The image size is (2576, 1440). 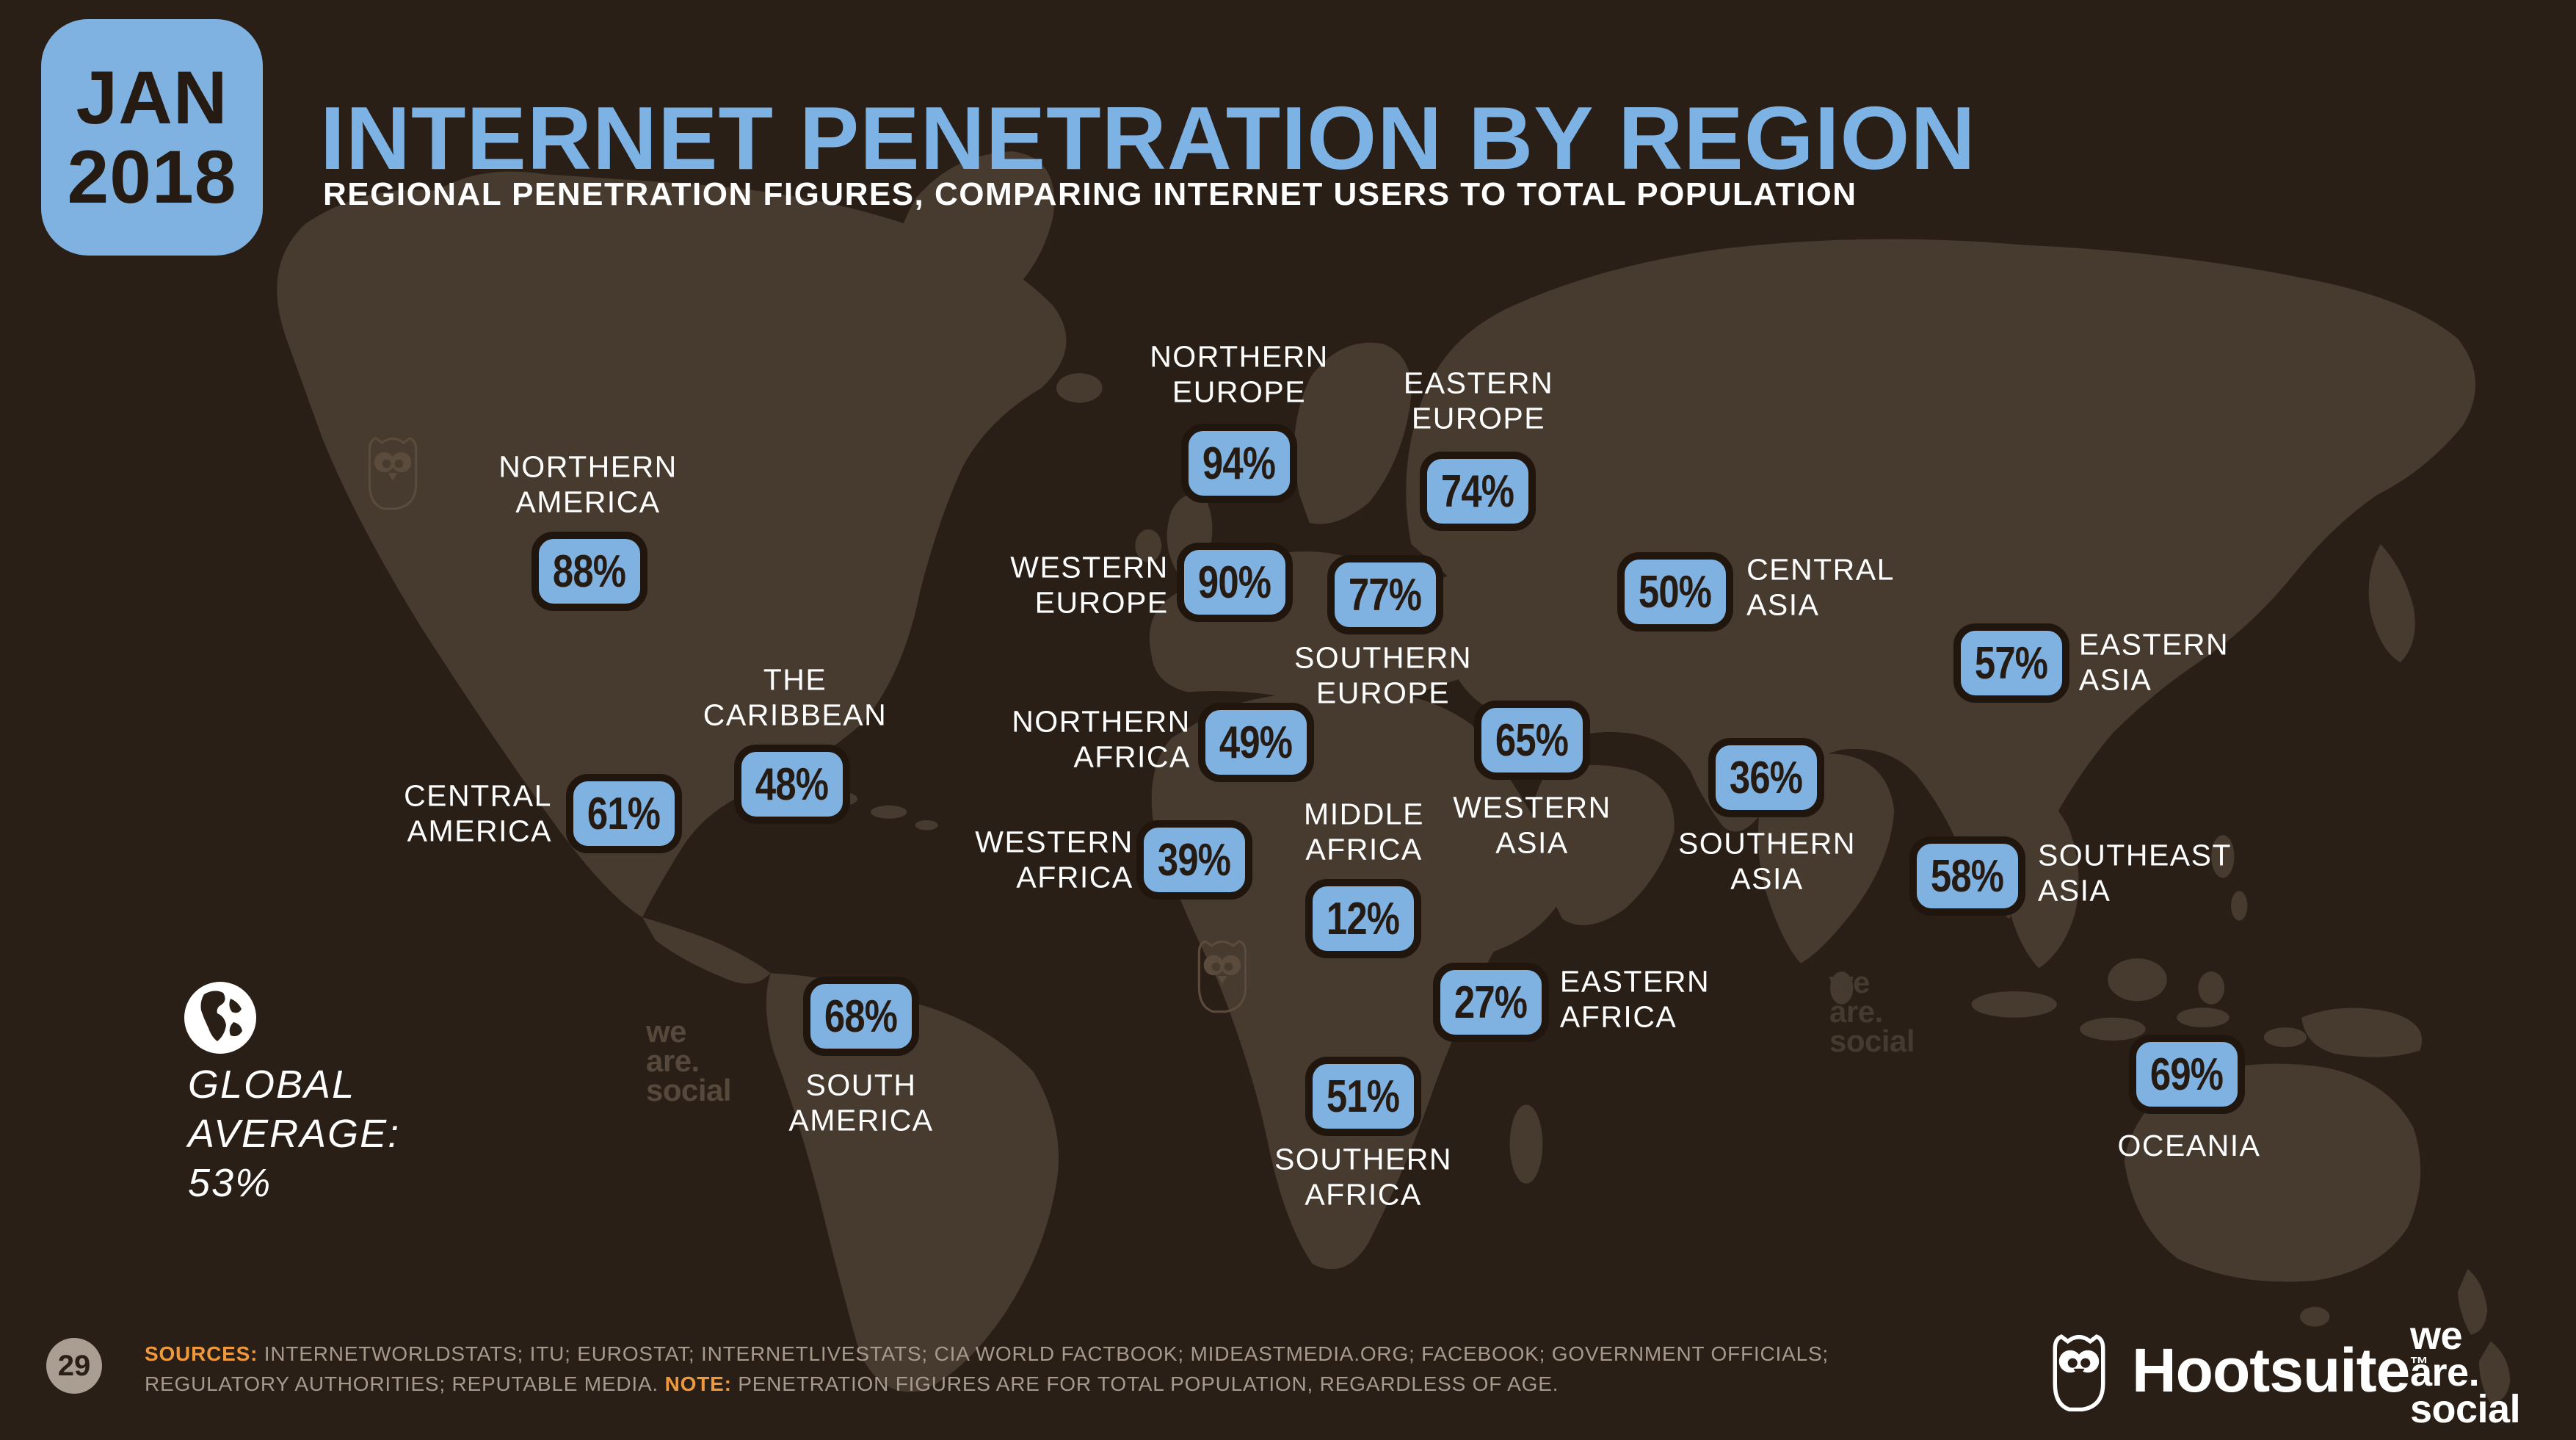 I want to click on region-badge-eastern-africa: 27%, so click(x=1491, y=1002).